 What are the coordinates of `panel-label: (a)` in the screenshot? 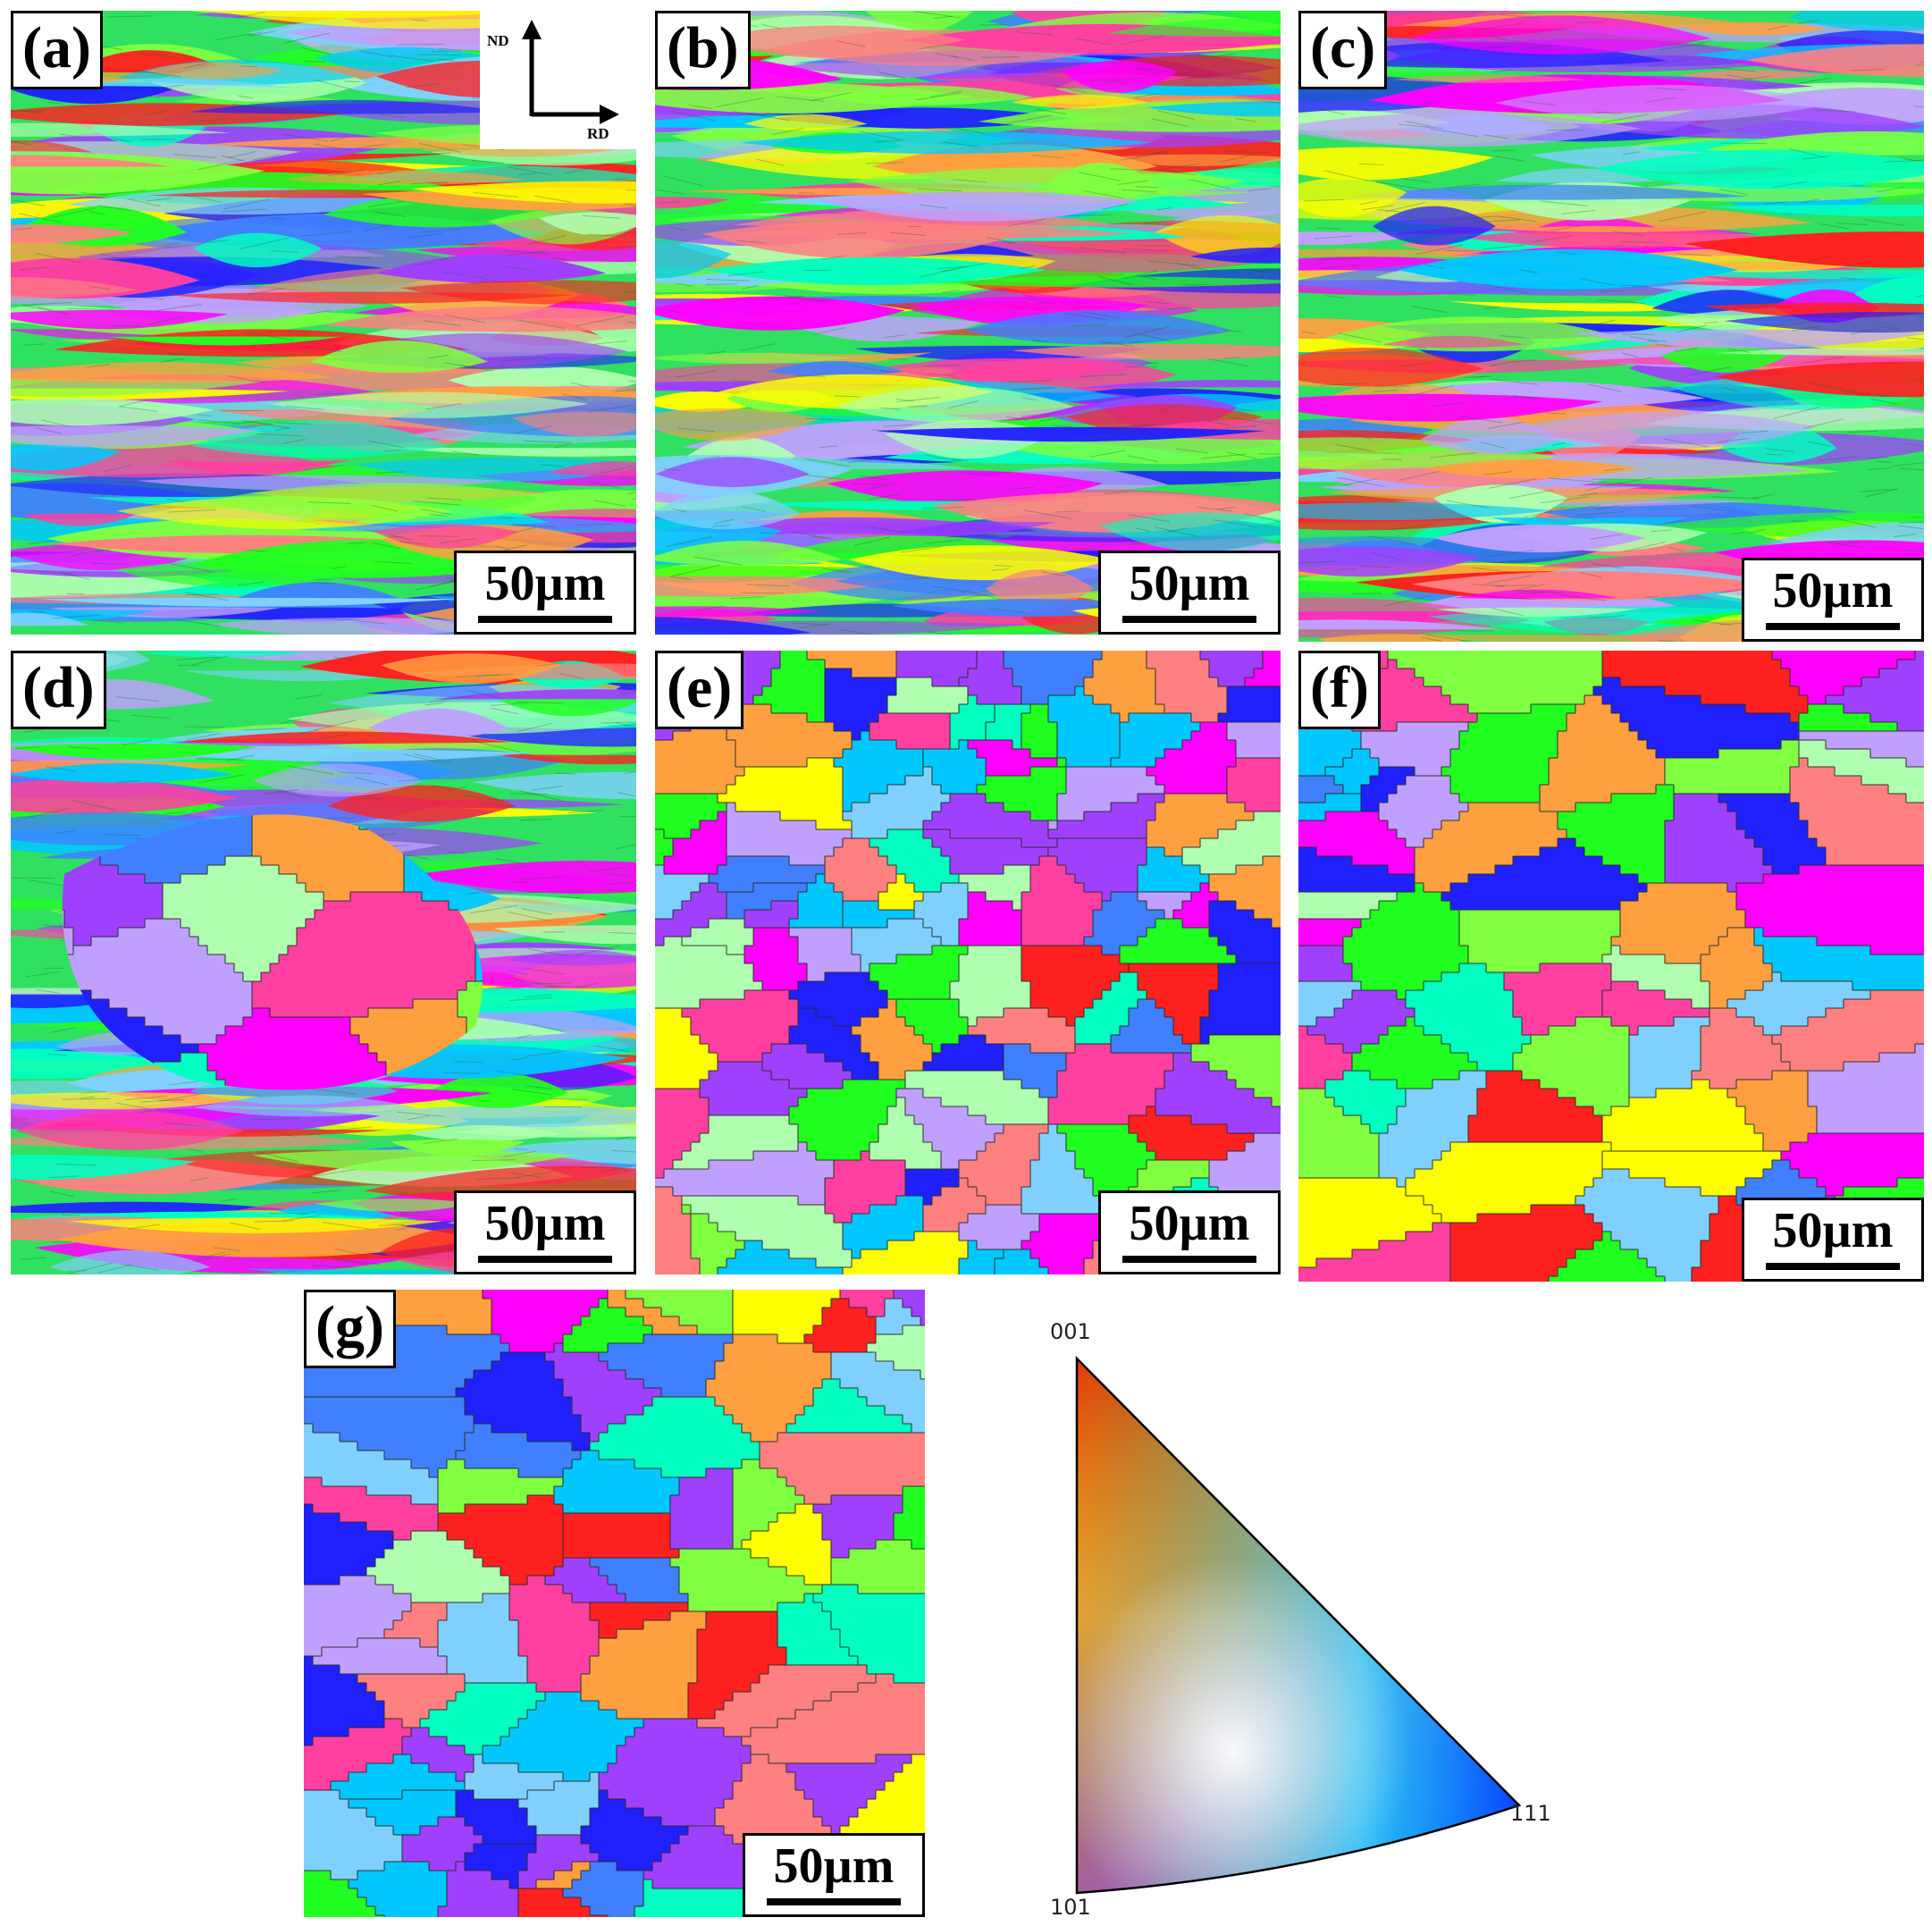 It's located at (57, 50).